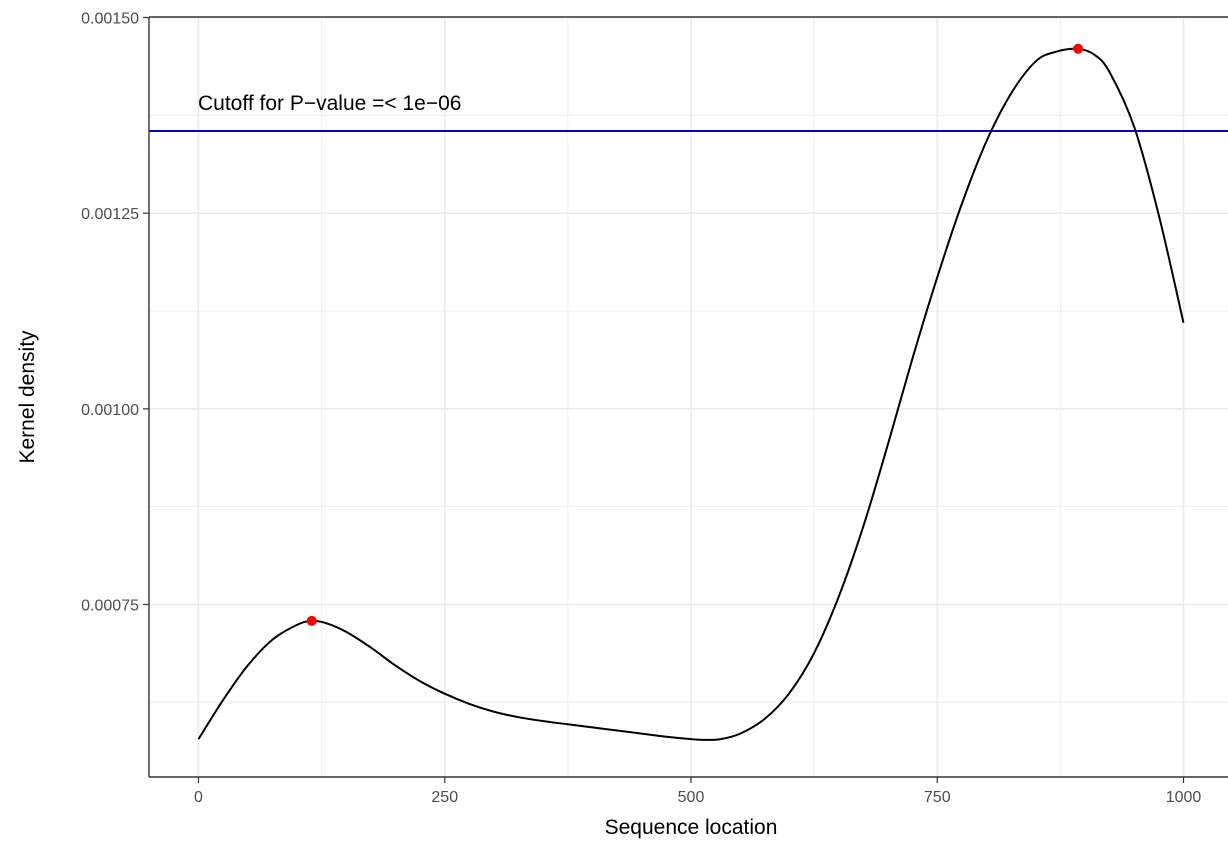 This screenshot has width=1228, height=849. Describe the element at coordinates (329, 103) in the screenshot. I see `cutoff-annotation: Cutoff for P−value =< 1e−06` at that location.